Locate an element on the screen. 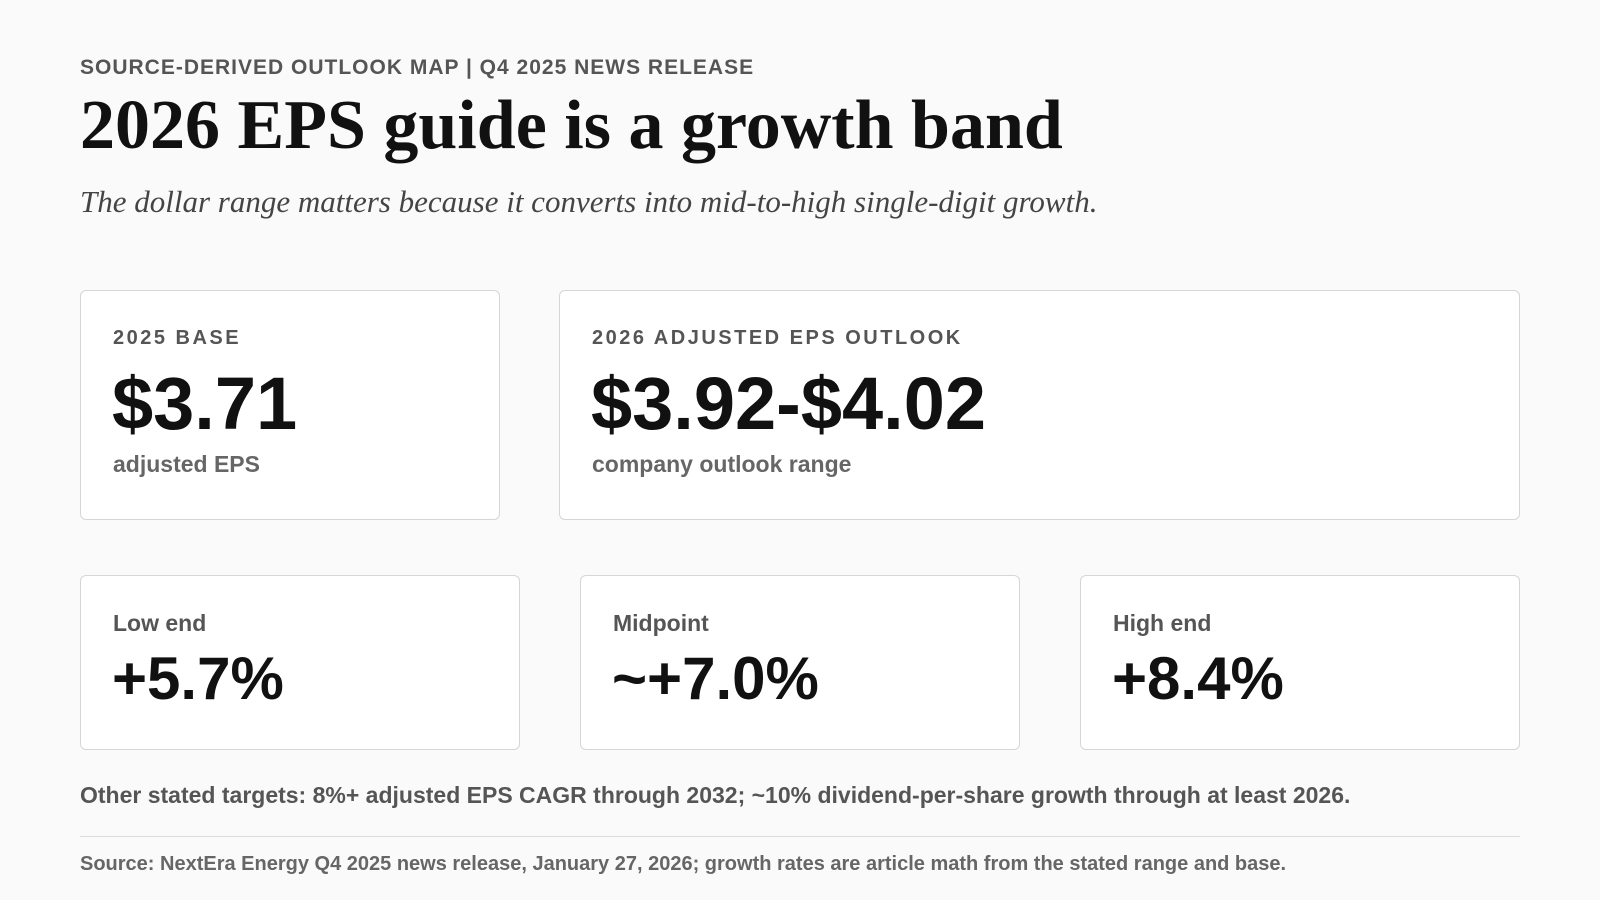 The image size is (1600, 900). growth-value: +8.4% is located at coordinates (1198, 678).